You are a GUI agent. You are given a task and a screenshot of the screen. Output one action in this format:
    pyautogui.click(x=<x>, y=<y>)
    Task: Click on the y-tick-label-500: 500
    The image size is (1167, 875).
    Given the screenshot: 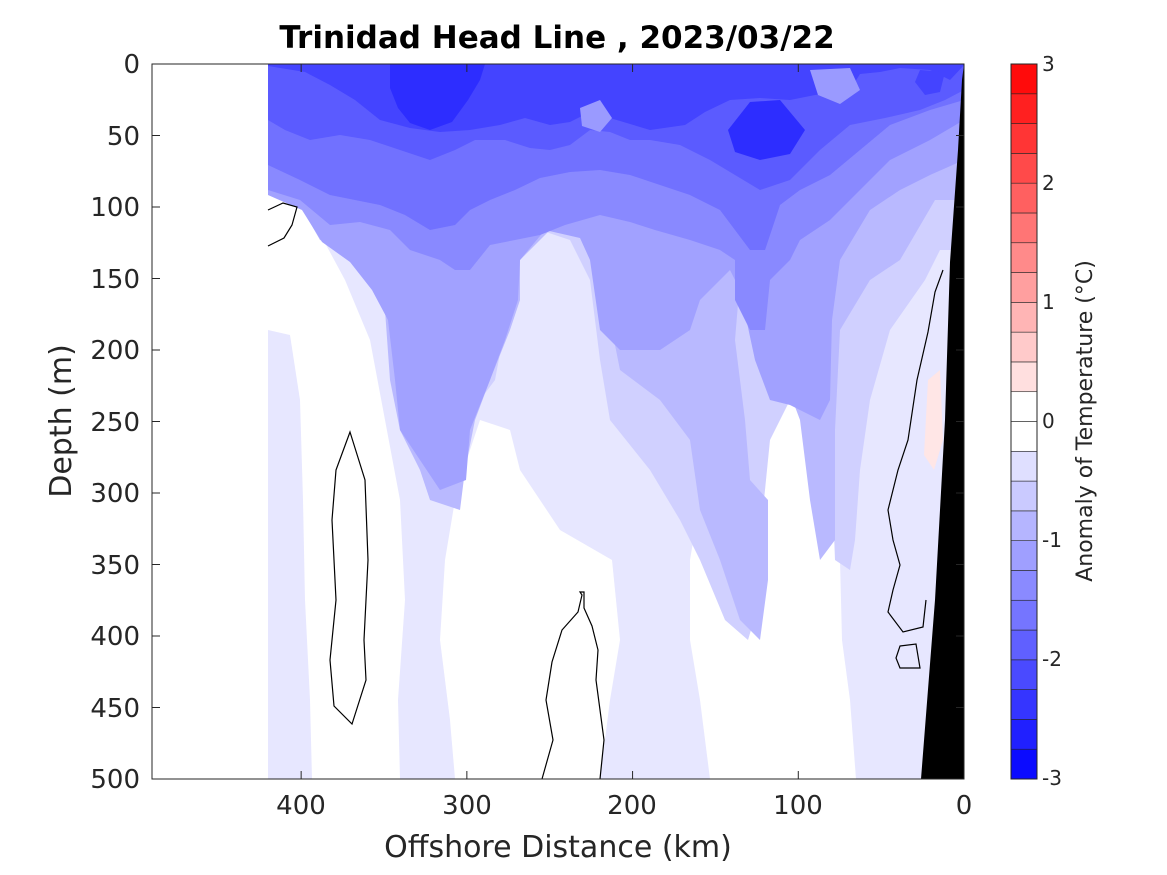 What is the action you would take?
    pyautogui.click(x=115, y=780)
    